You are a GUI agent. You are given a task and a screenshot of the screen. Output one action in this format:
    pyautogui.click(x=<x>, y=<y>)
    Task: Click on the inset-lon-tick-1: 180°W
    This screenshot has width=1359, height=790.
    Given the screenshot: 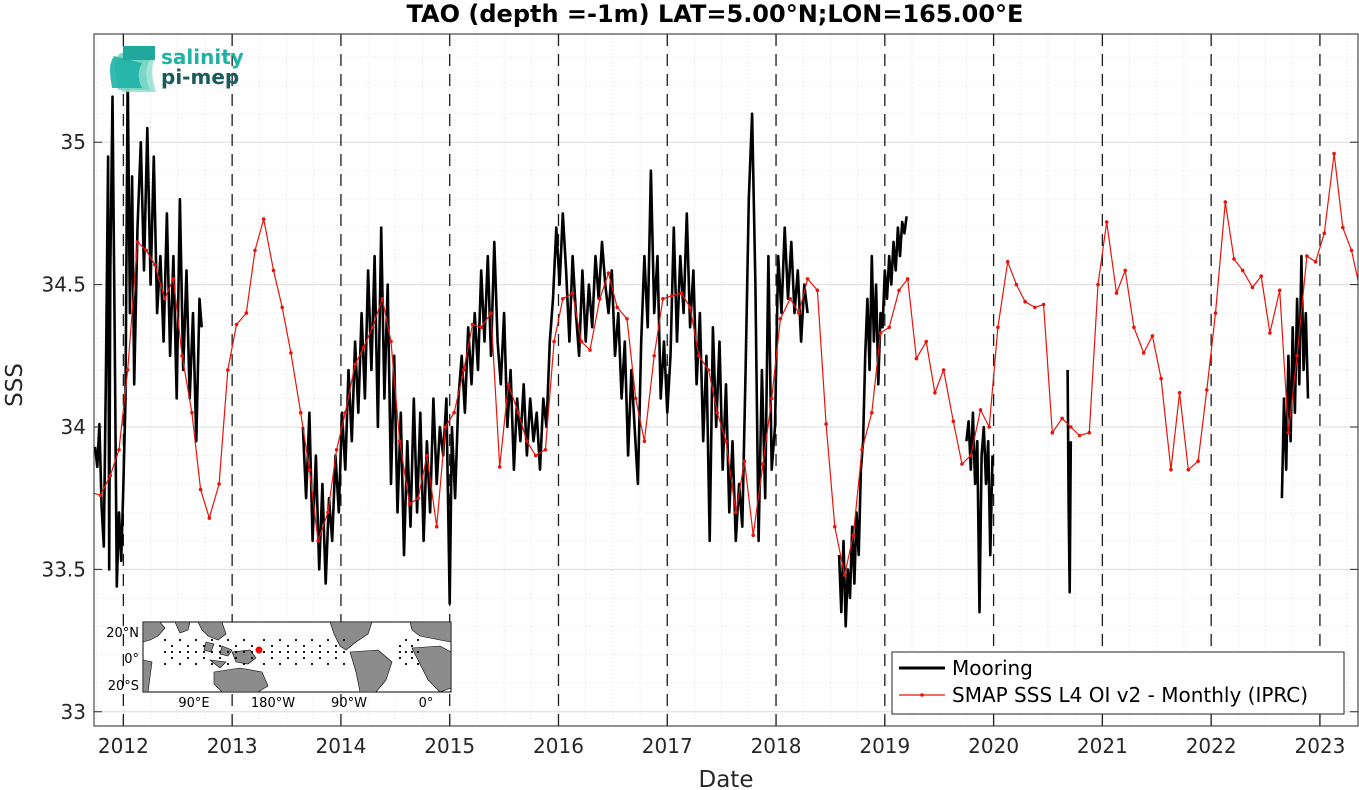 What is the action you would take?
    pyautogui.click(x=273, y=703)
    